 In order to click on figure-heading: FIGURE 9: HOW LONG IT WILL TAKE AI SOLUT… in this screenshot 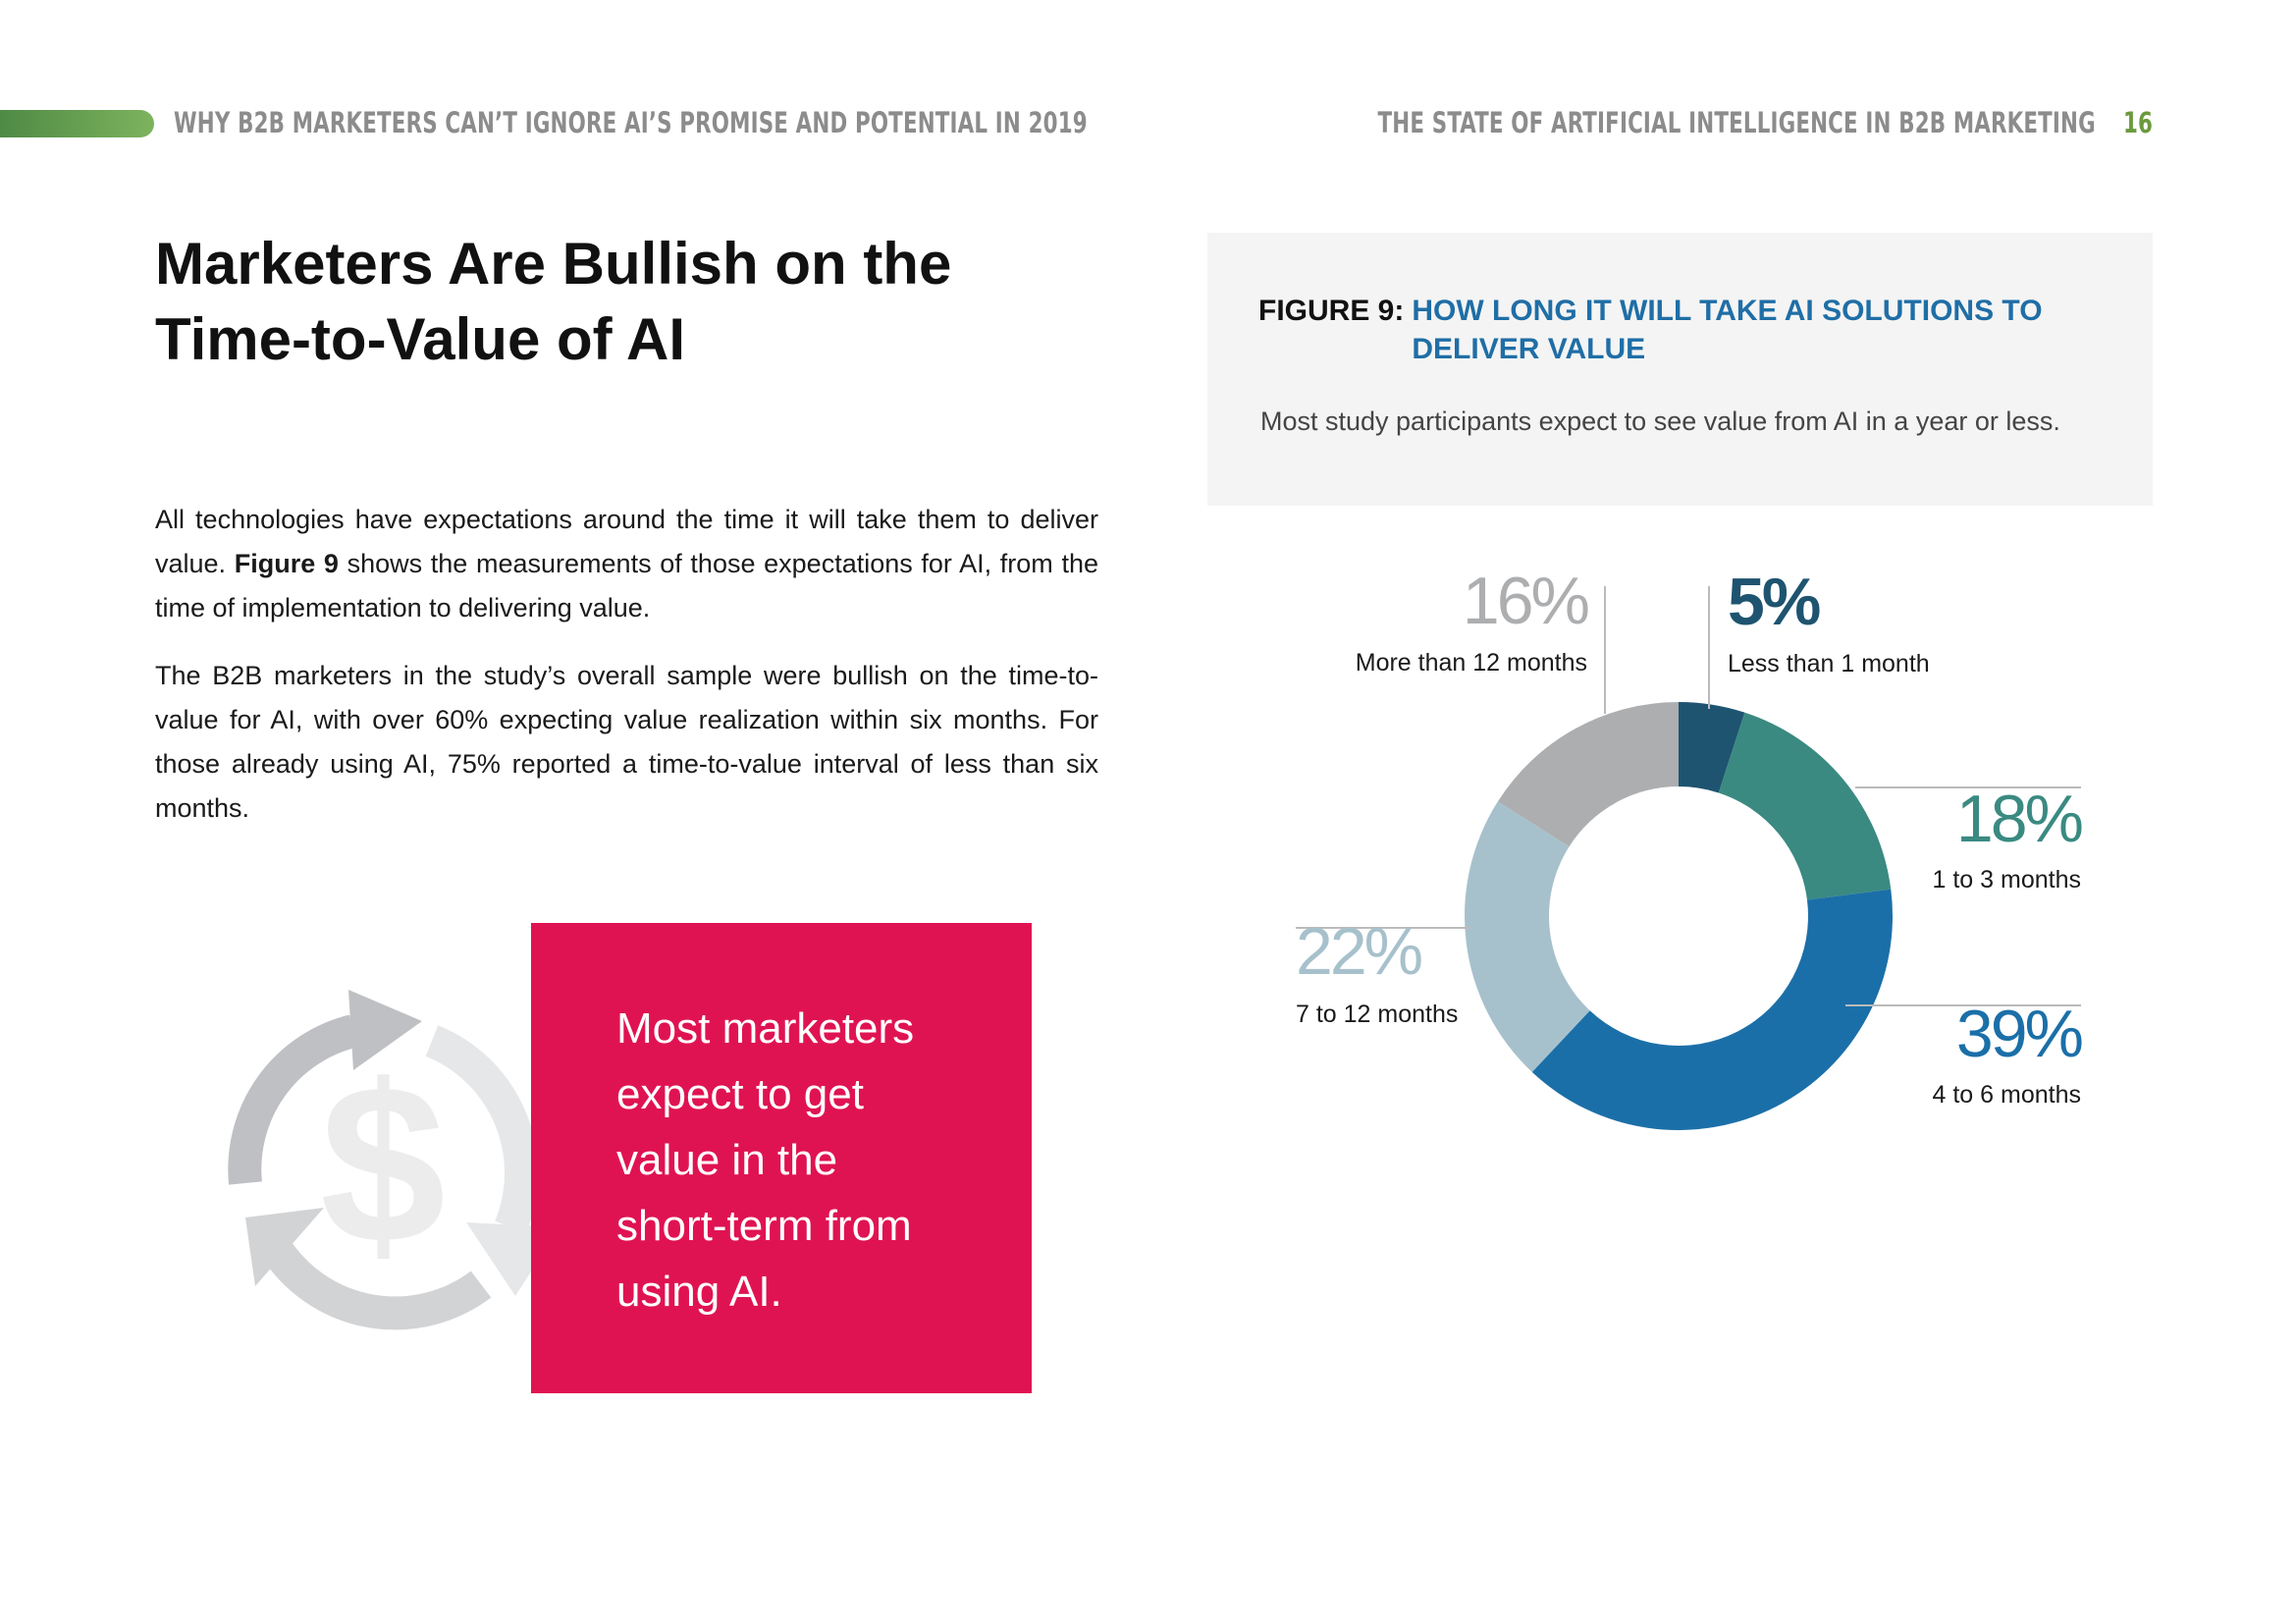, I will do `click(1678, 330)`.